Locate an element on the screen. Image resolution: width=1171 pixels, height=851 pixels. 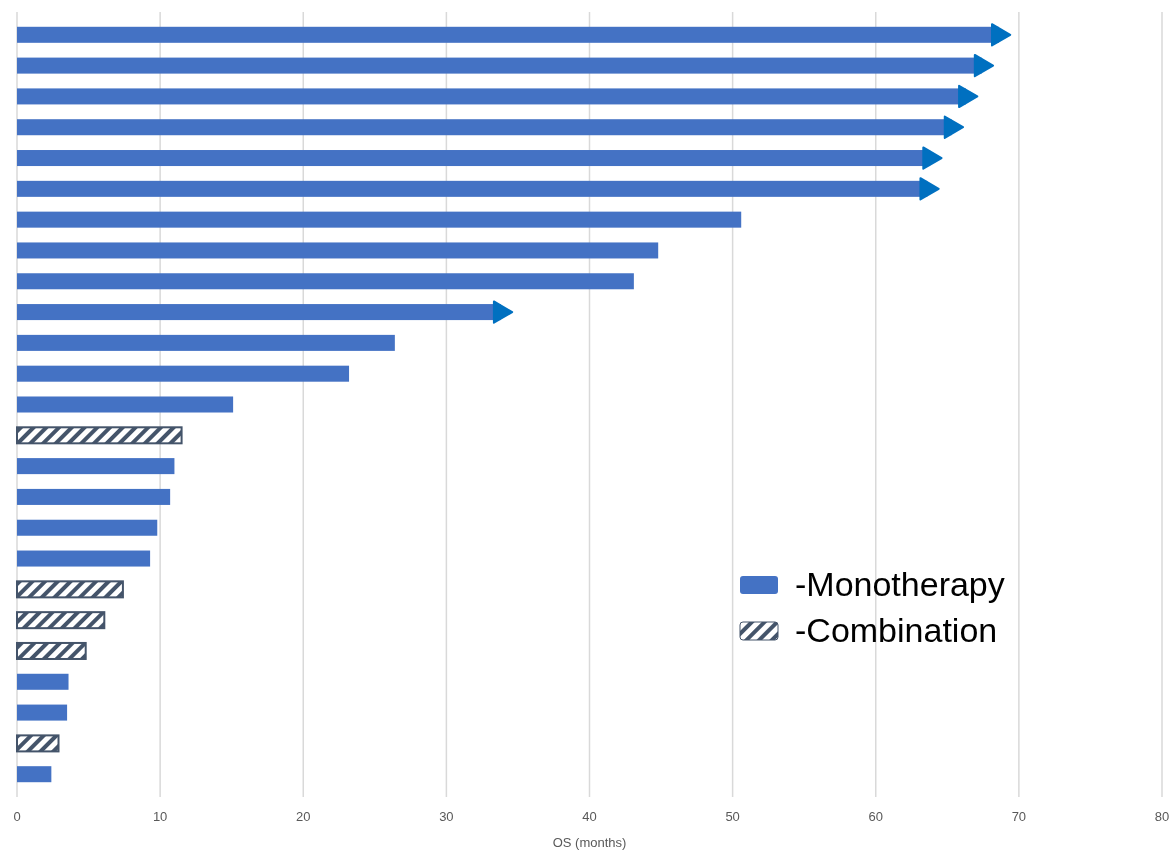
x-tick-label: 40 is located at coordinates (589, 816).